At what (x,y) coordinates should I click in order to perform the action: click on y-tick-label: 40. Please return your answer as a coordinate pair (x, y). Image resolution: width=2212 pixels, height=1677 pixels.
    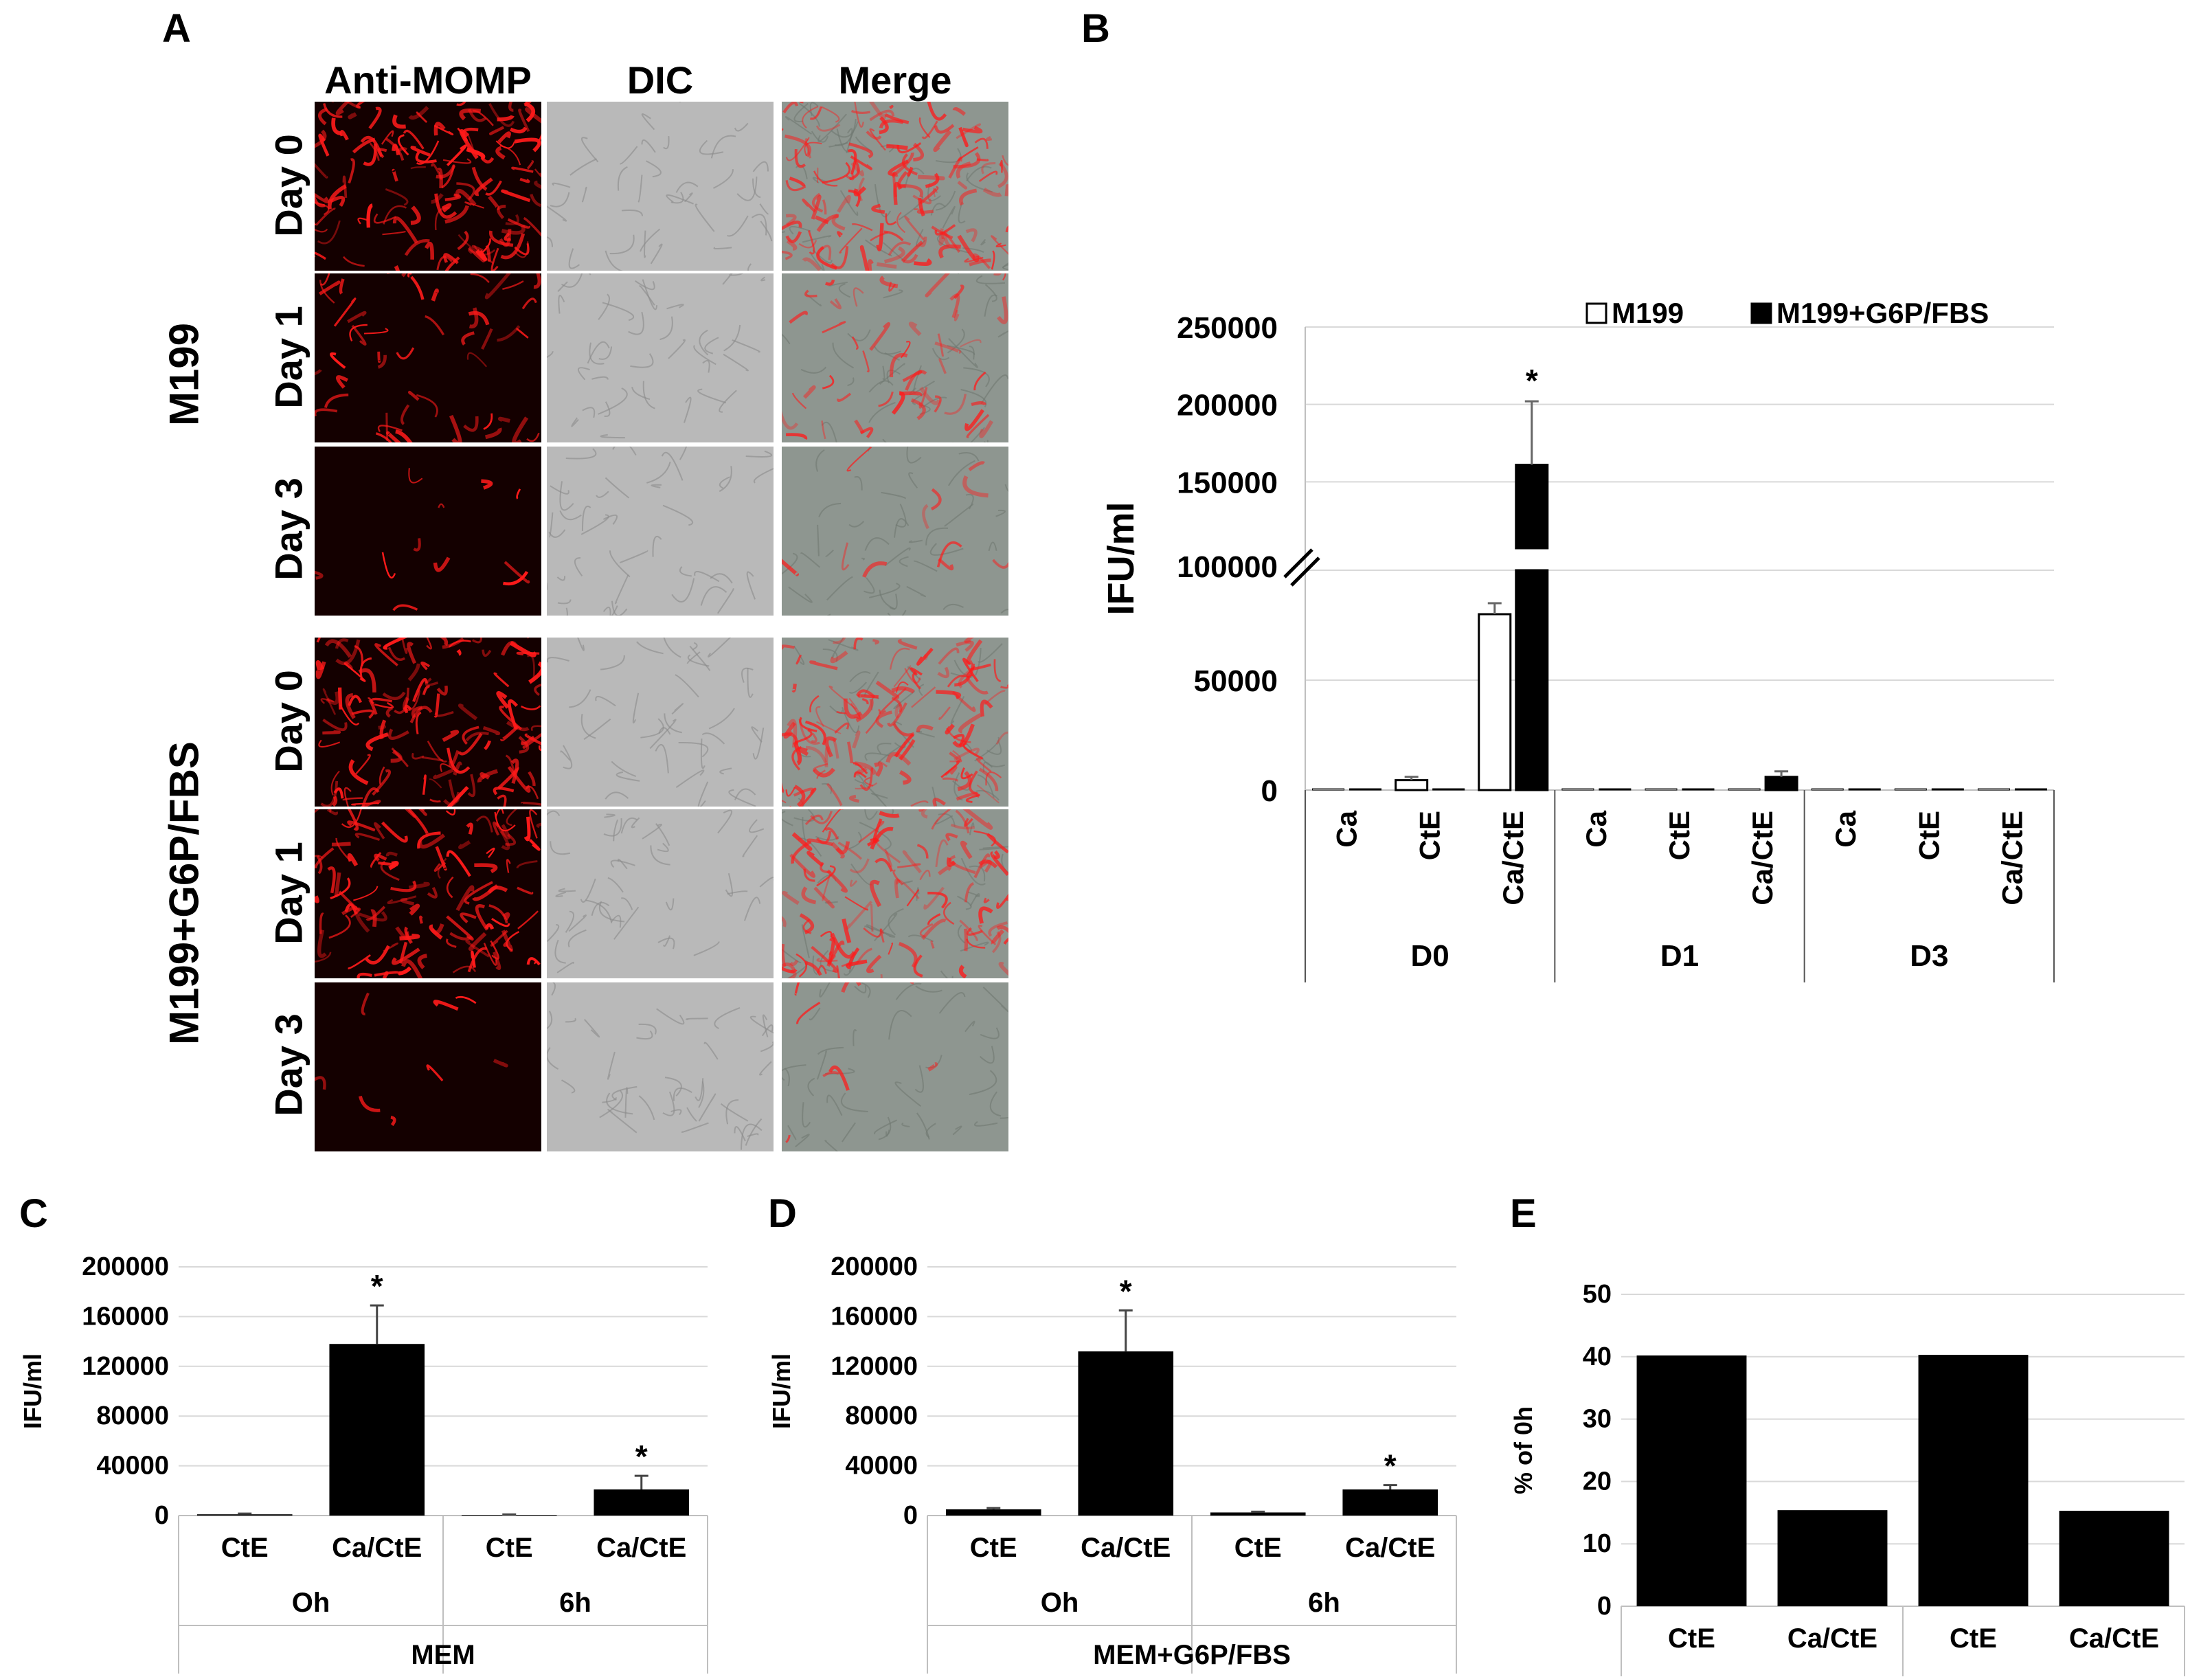
    Looking at the image, I should click on (1597, 1356).